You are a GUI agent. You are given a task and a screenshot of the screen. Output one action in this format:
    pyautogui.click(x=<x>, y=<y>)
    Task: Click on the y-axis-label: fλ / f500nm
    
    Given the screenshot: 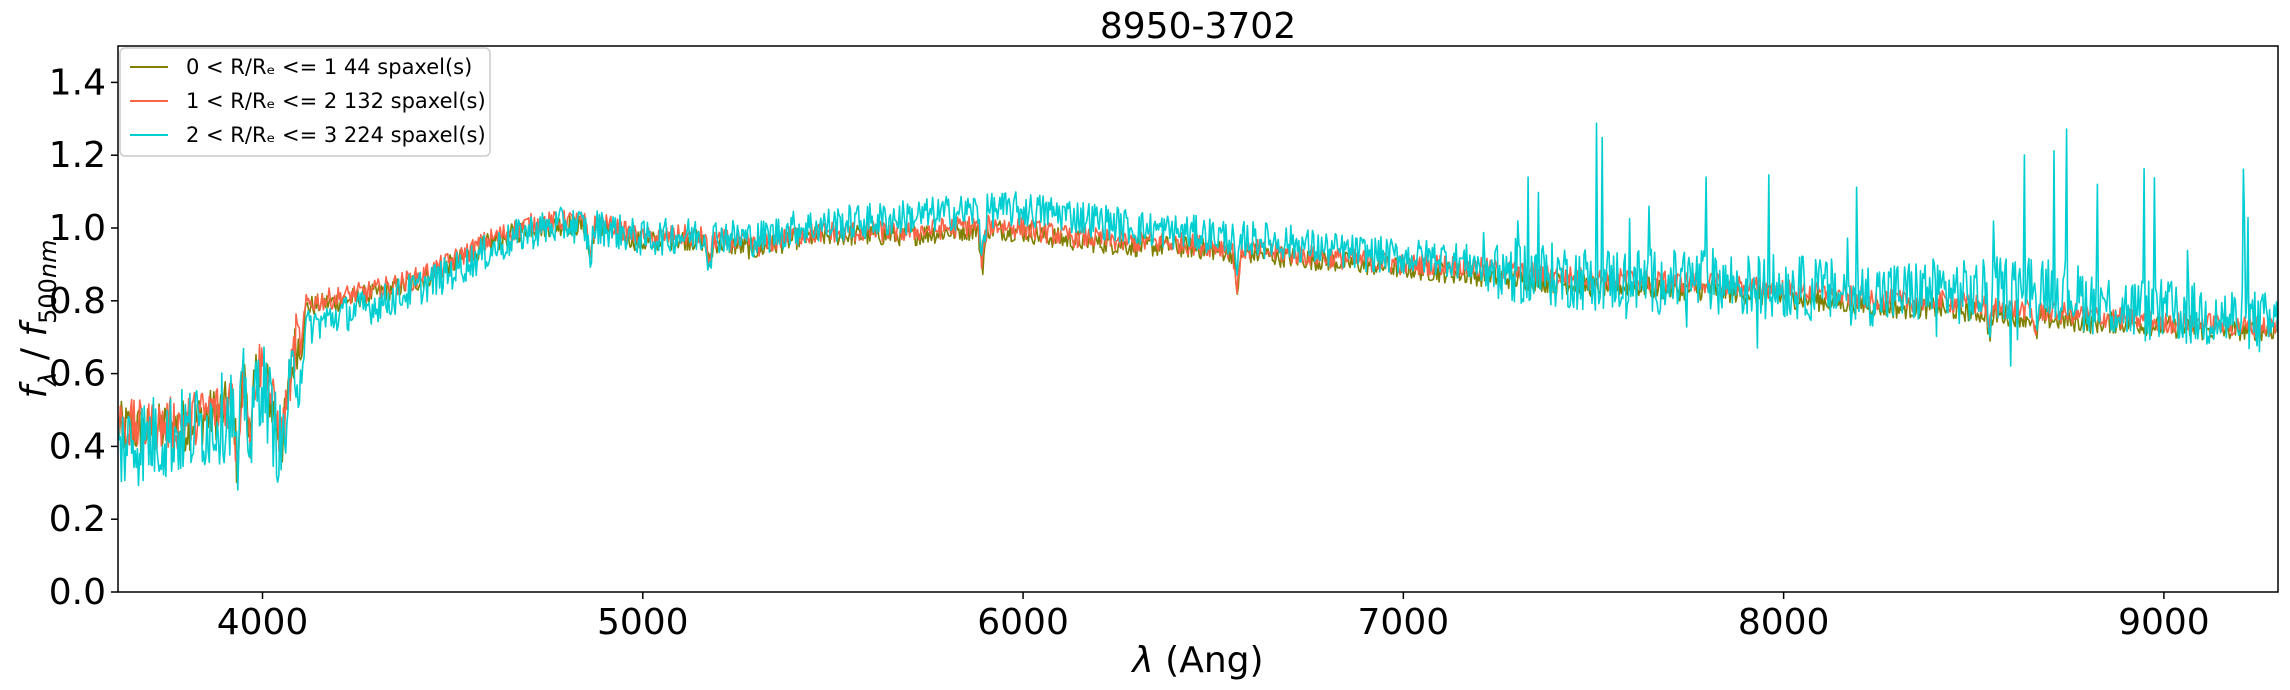 What is the action you would take?
    pyautogui.click(x=38, y=319)
    